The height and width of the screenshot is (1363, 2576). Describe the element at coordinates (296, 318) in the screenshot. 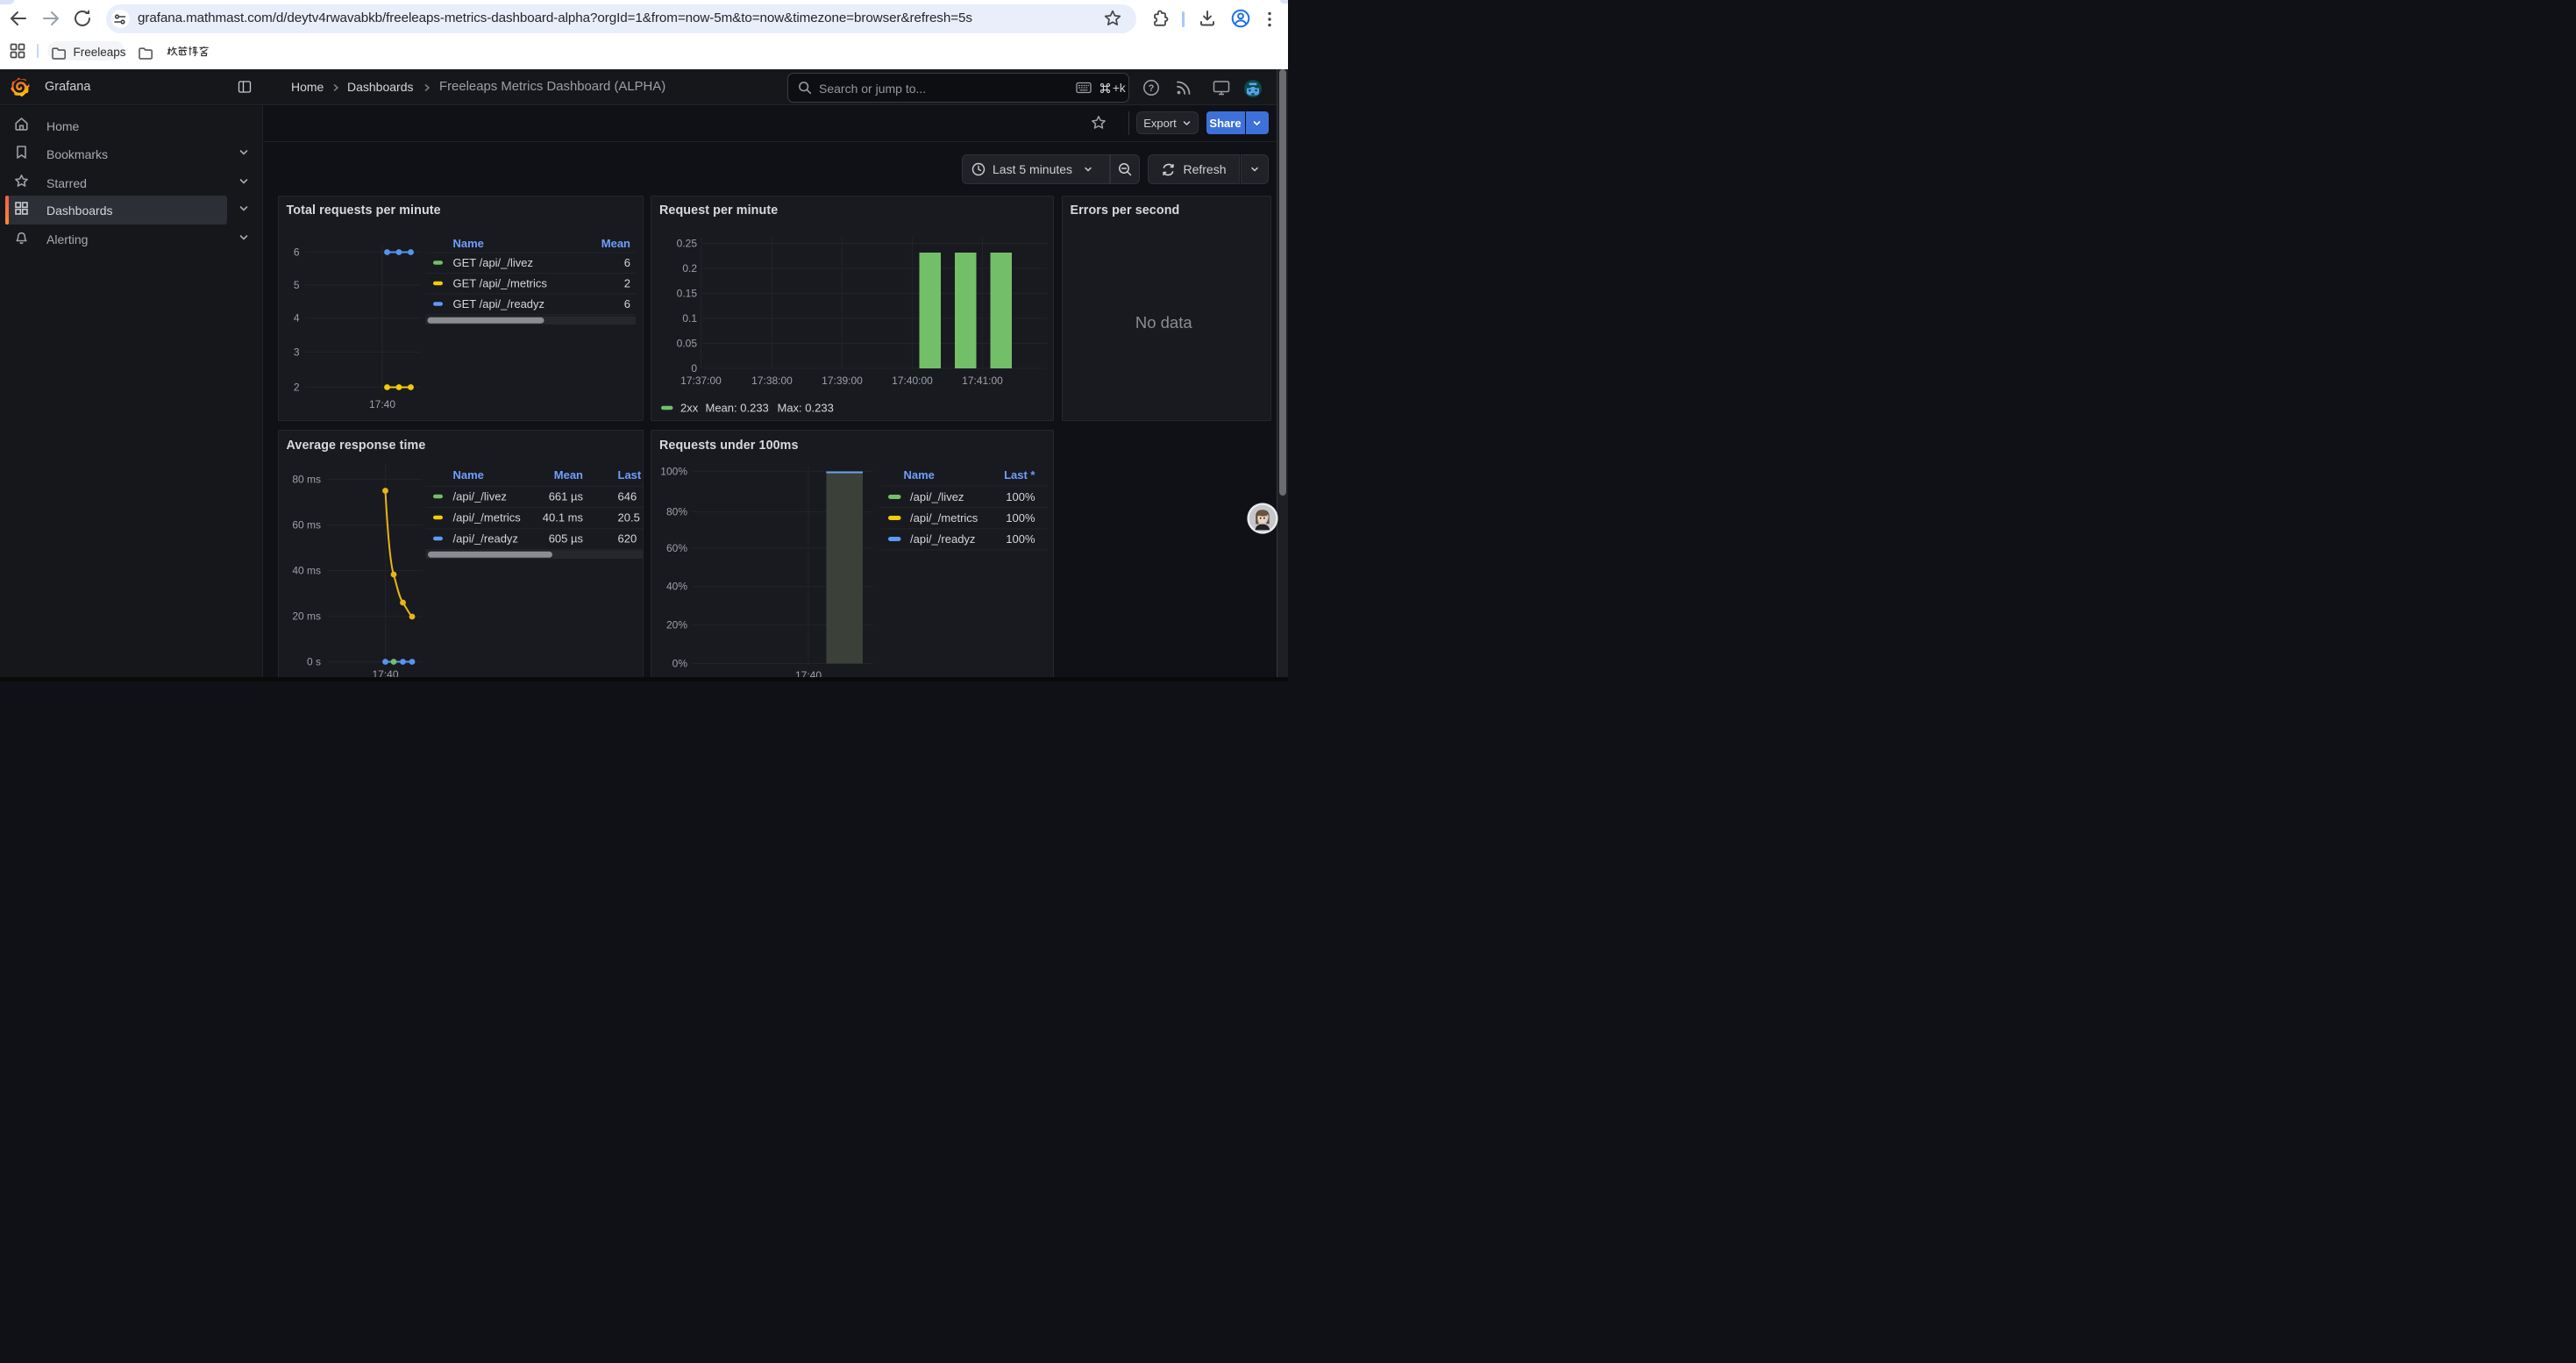

I see `svg-text: 4` at that location.